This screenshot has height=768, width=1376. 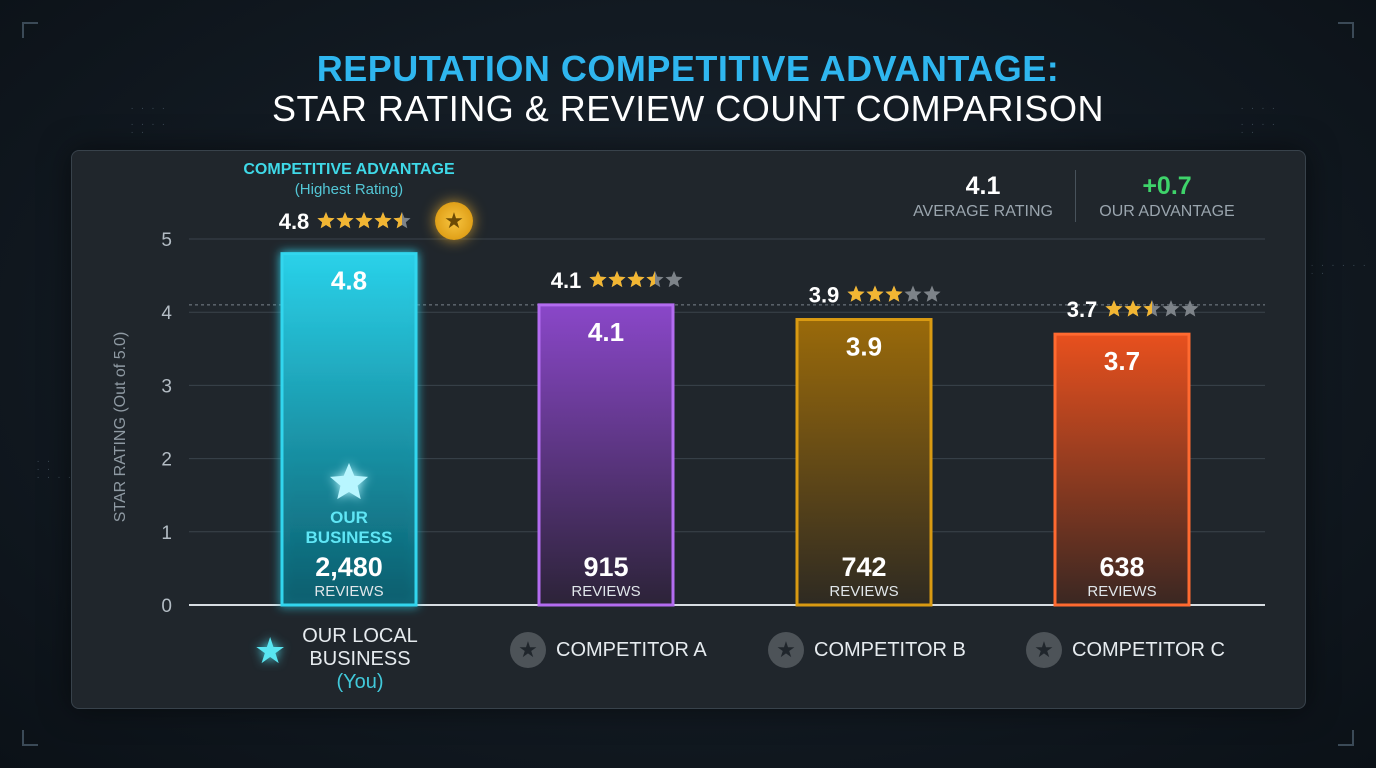 I want to click on star-badge-icon: ★, so click(x=454, y=221).